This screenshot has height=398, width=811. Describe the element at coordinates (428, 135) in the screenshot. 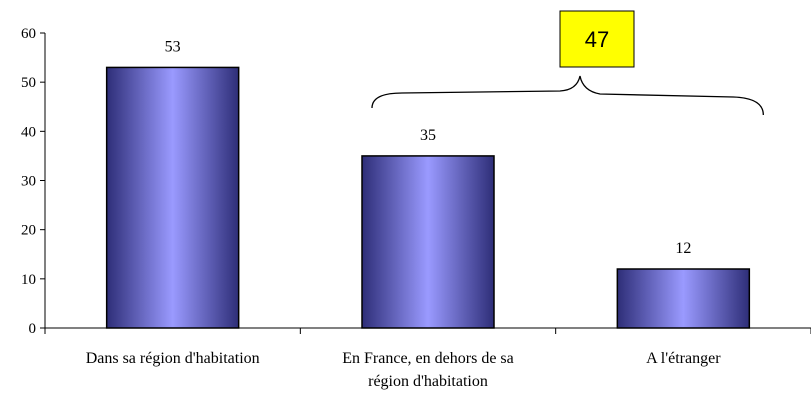

I see `data-label: 35` at that location.